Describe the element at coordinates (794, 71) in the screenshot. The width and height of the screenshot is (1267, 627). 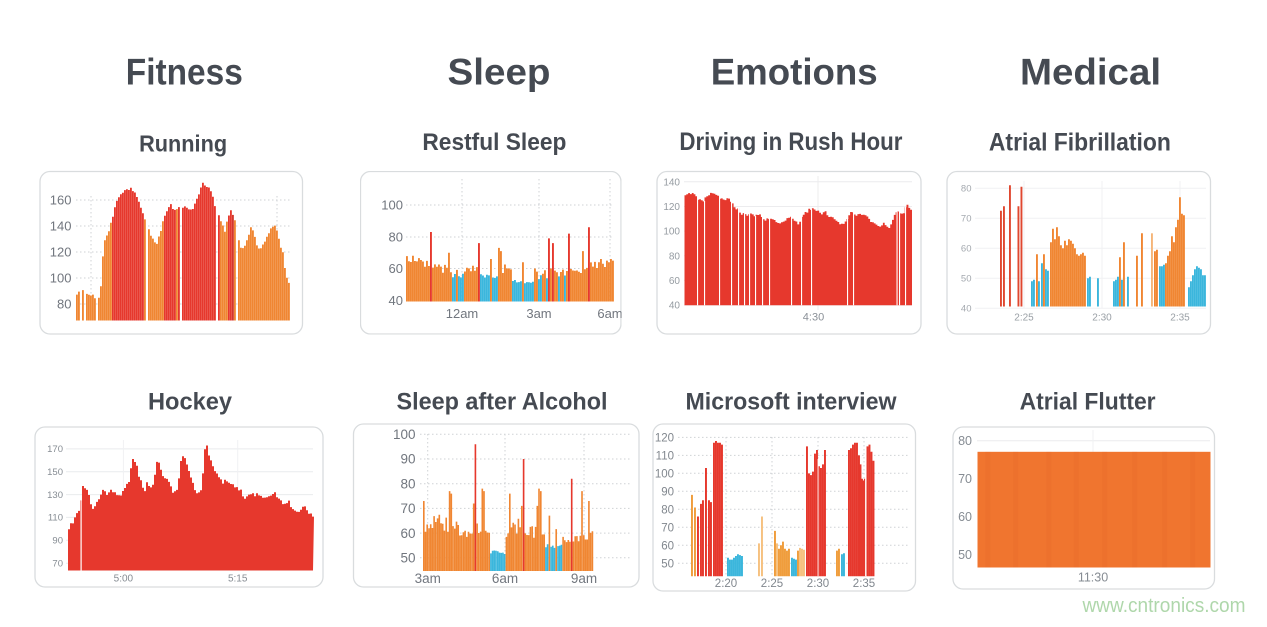
I see `svg-text: Emotions` at that location.